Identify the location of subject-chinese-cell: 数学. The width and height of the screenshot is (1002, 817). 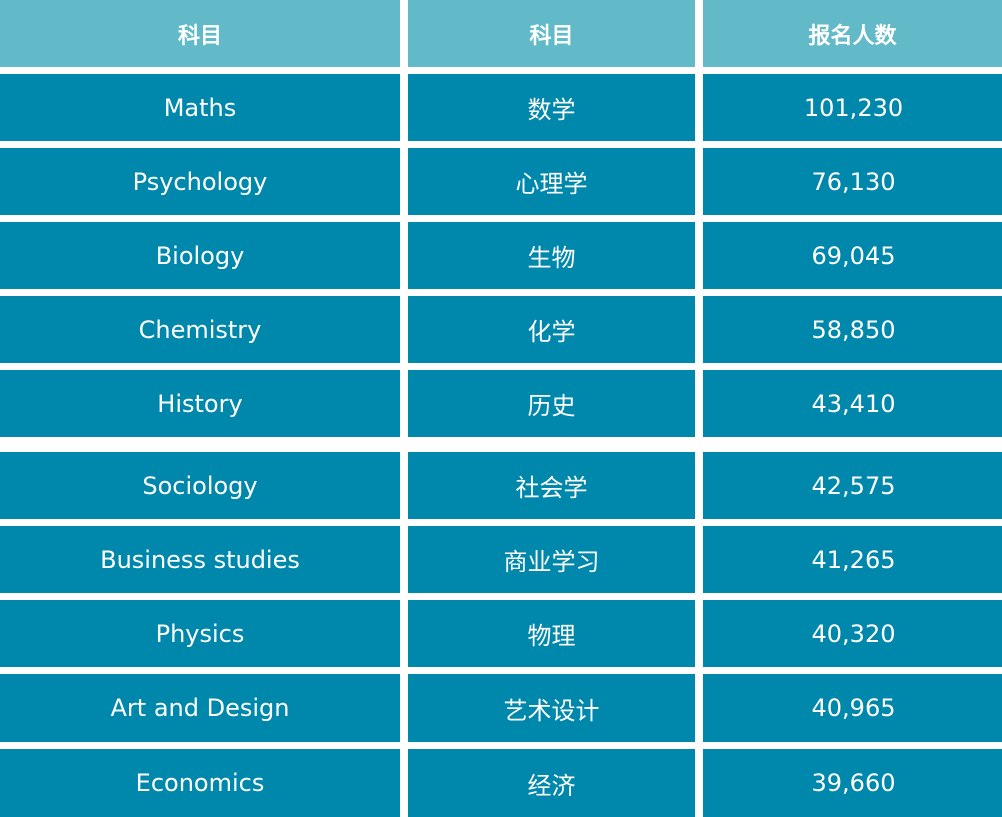
(551, 107).